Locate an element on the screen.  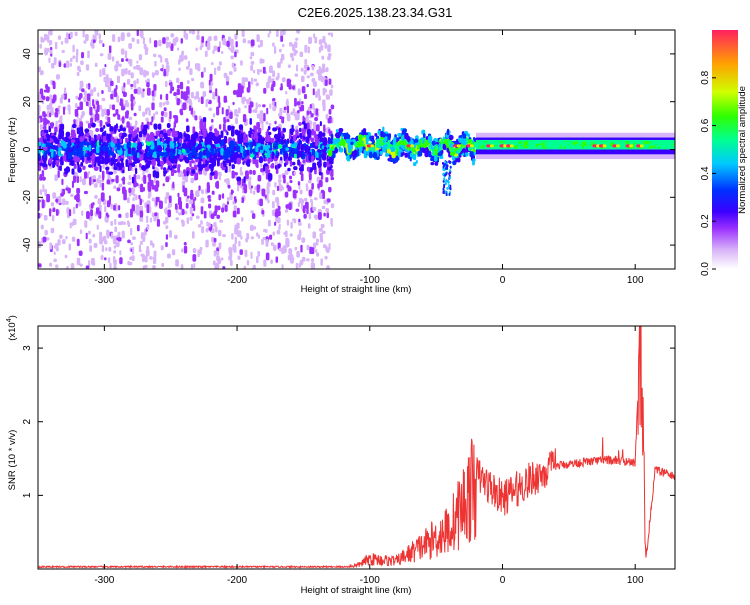
snr-xtick-label: 100 is located at coordinates (635, 580).